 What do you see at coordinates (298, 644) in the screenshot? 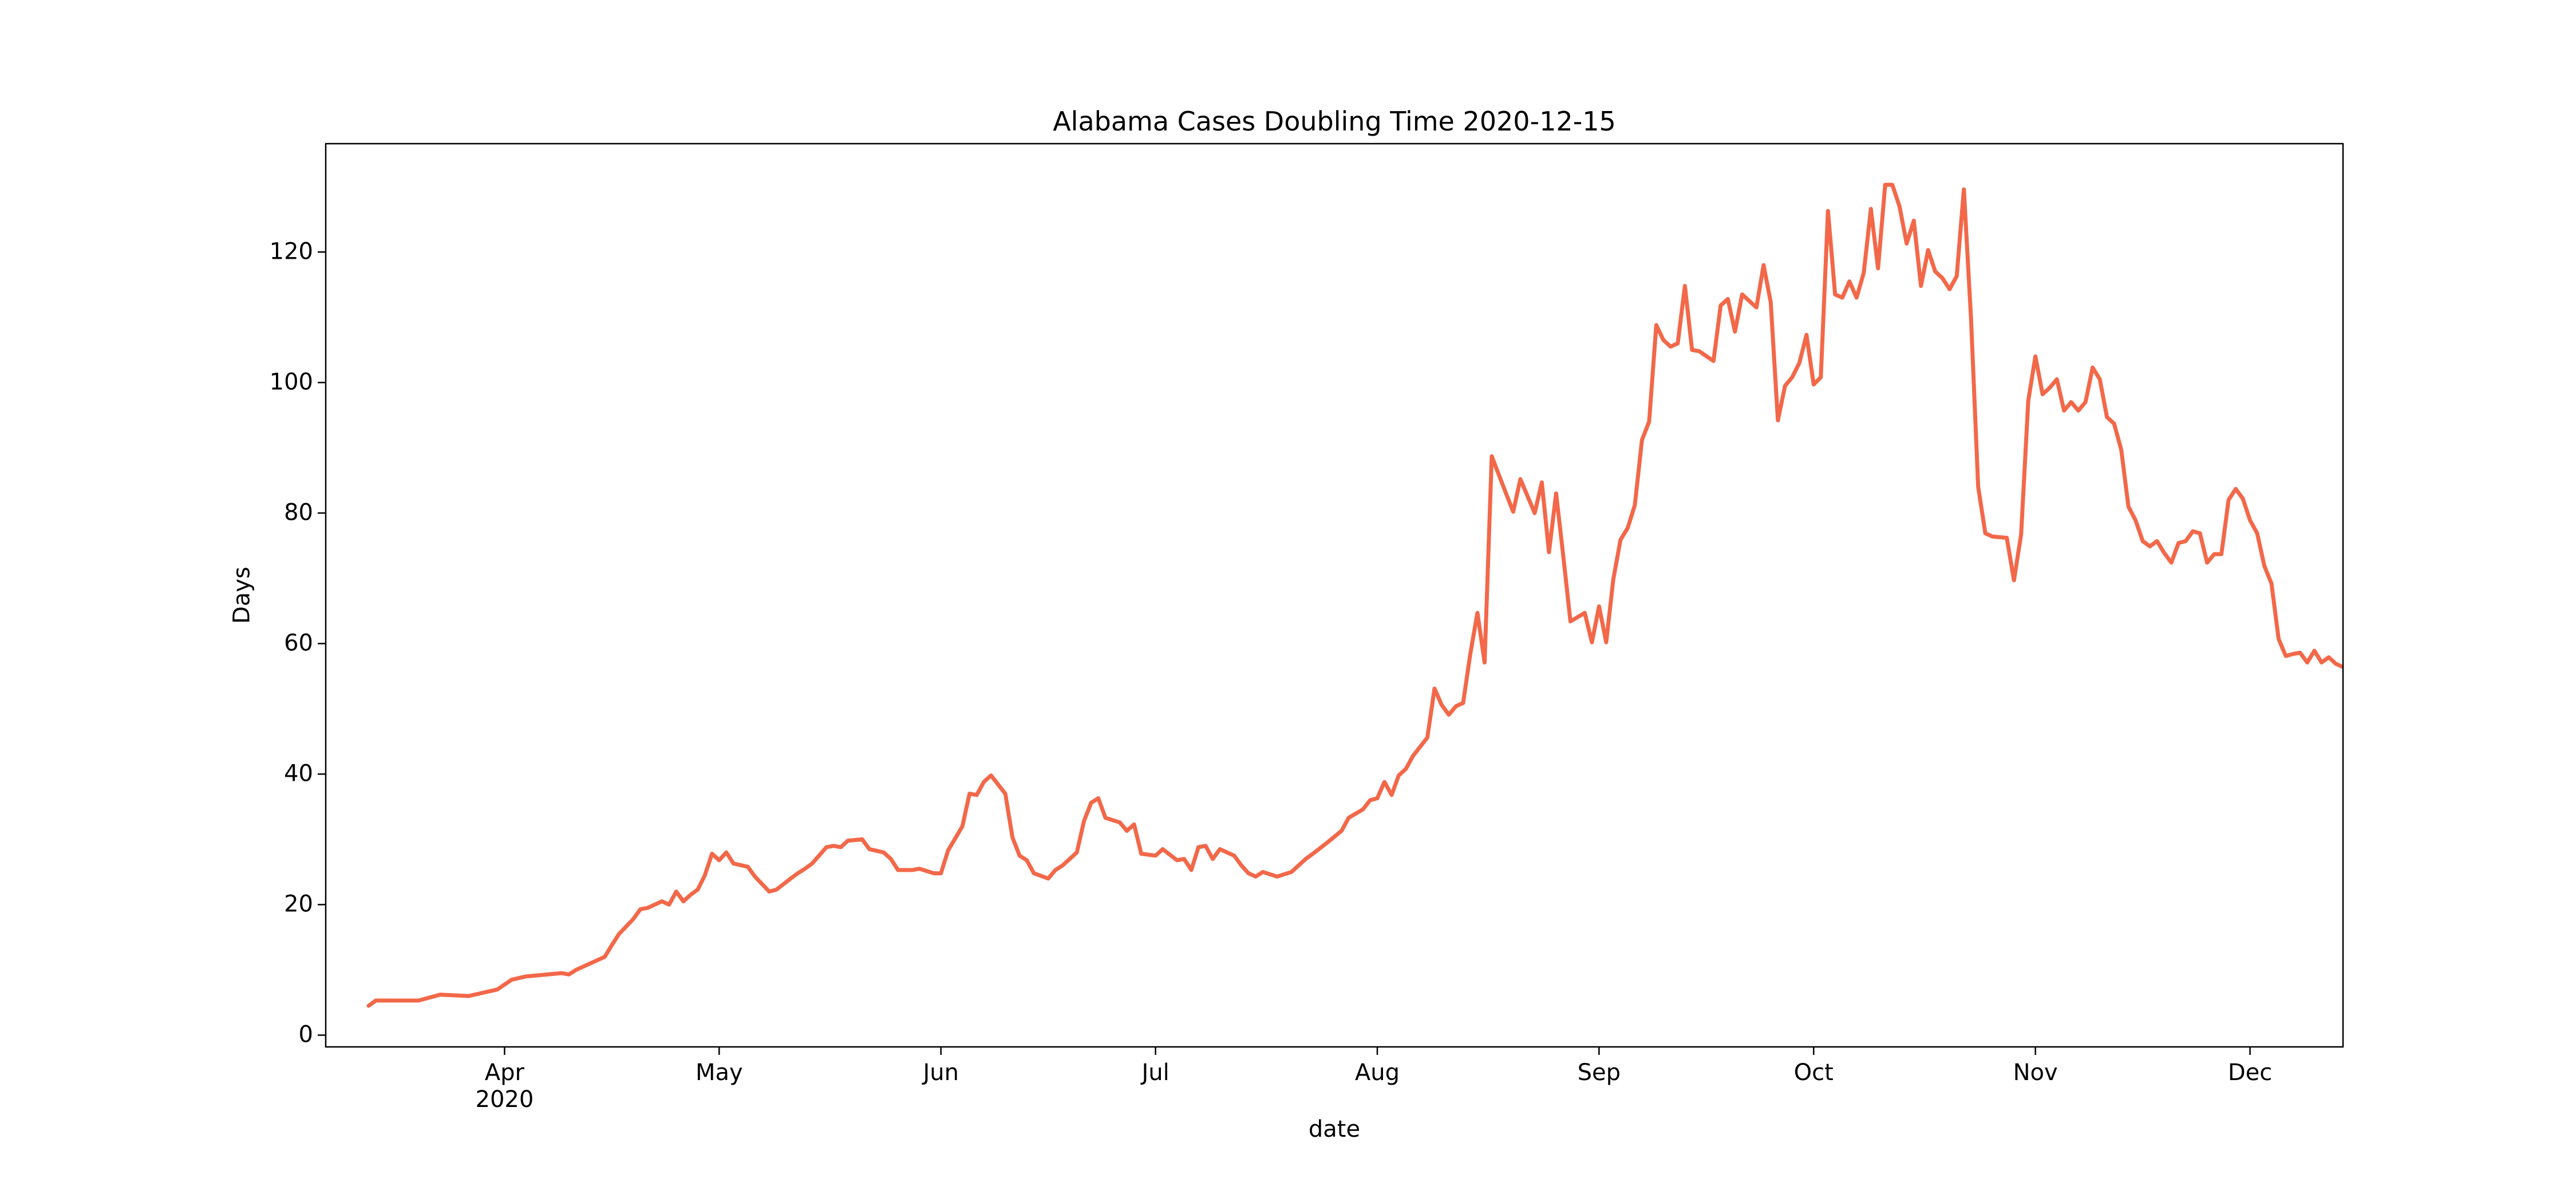
I see `y-tick-label: 60` at bounding box center [298, 644].